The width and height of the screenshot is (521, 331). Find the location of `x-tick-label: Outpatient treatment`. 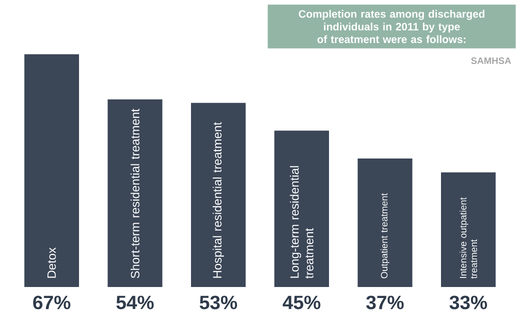

x-tick-label: Outpatient treatment is located at coordinates (385, 235).